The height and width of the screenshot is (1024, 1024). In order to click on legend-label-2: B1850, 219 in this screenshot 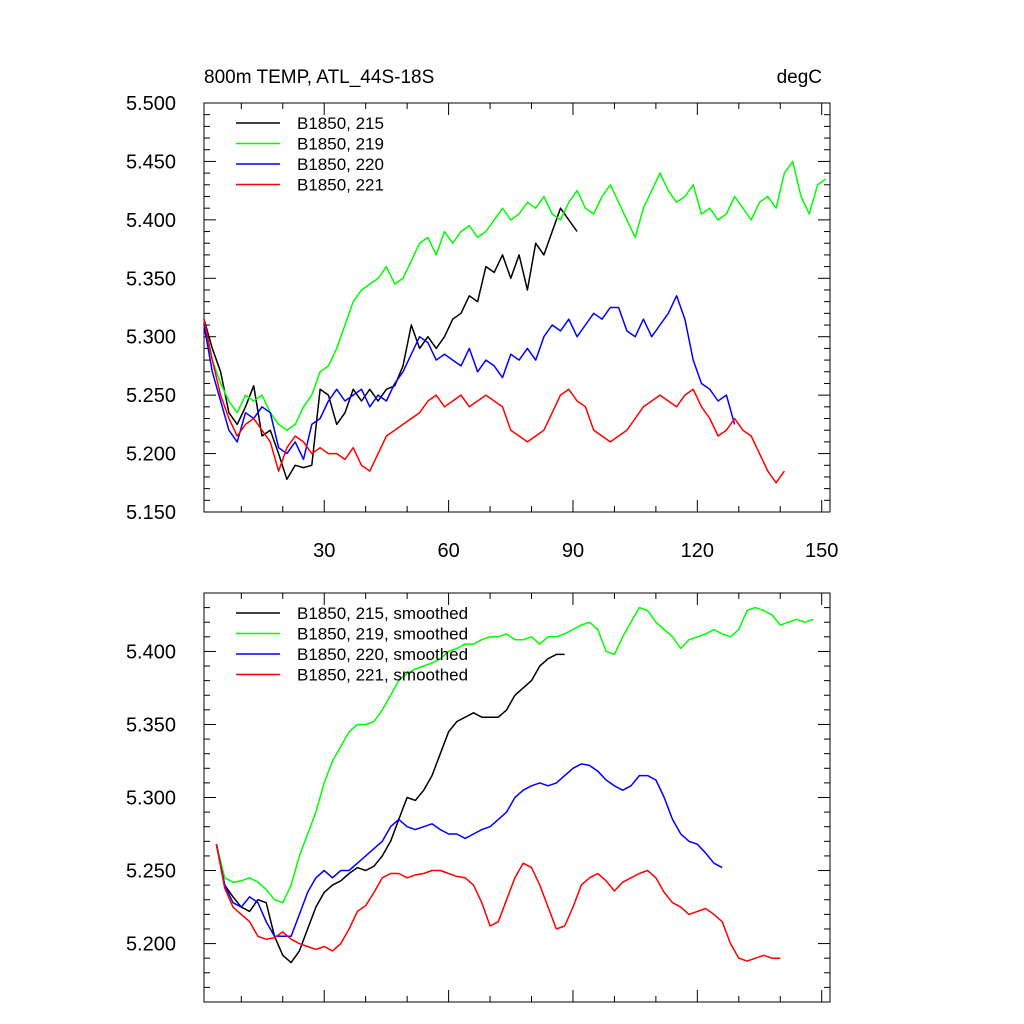, I will do `click(340, 144)`.